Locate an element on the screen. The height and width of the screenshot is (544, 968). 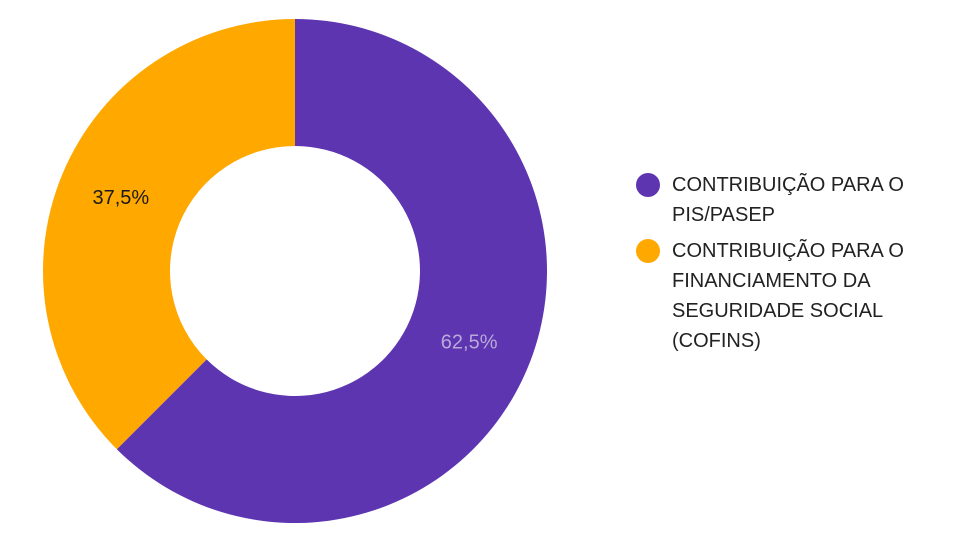
legend-item-pis-pasep: CONTRIBUIÇÃO PARA O PIS/PASEP is located at coordinates (796, 200).